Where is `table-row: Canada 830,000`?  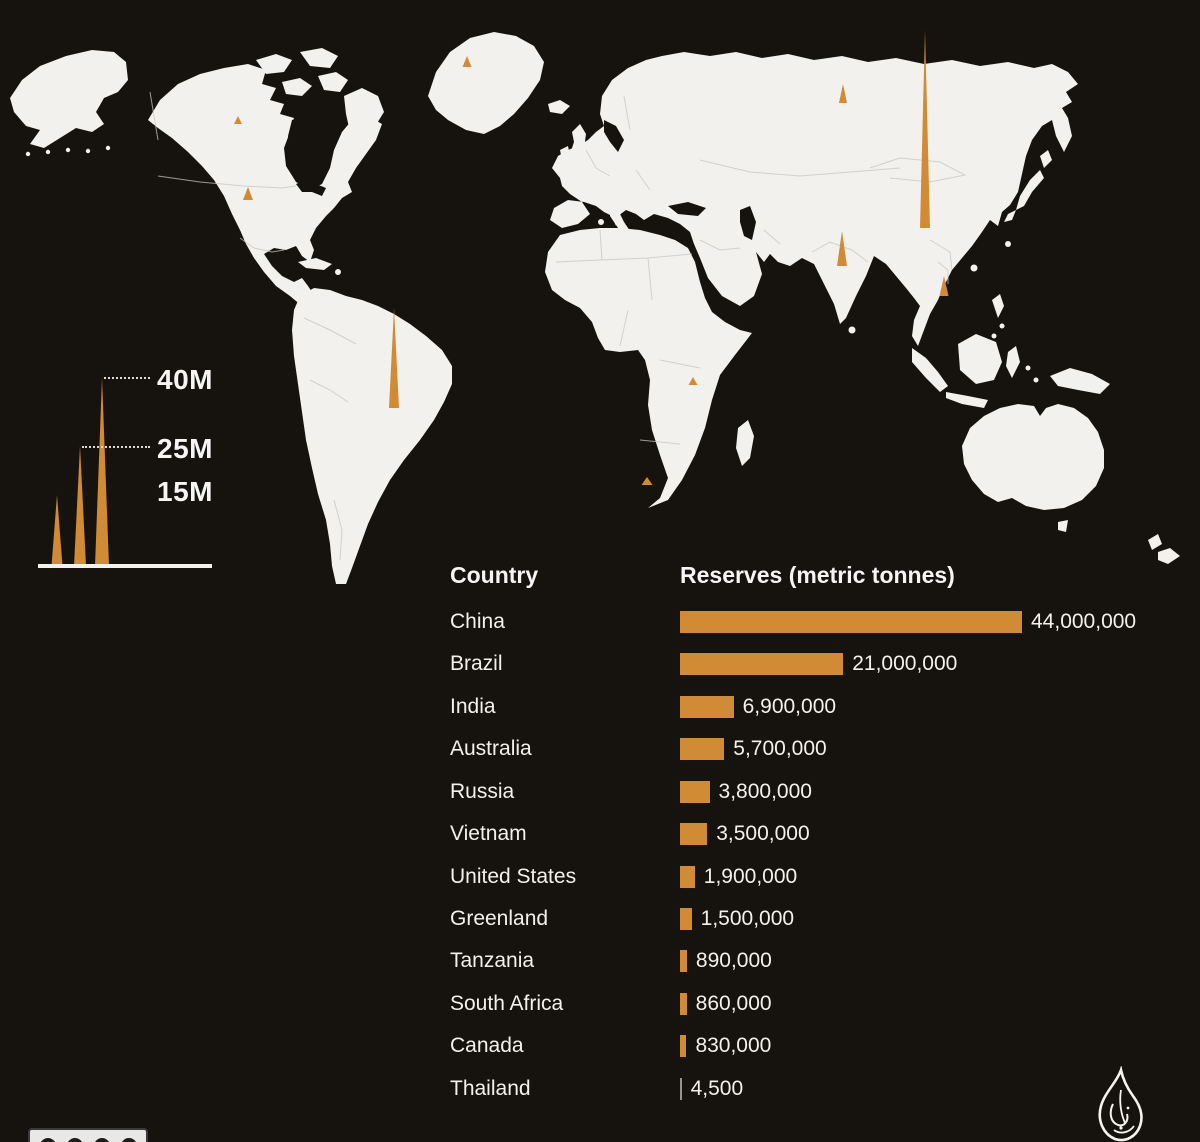 table-row: Canada 830,000 is located at coordinates (600, 1046).